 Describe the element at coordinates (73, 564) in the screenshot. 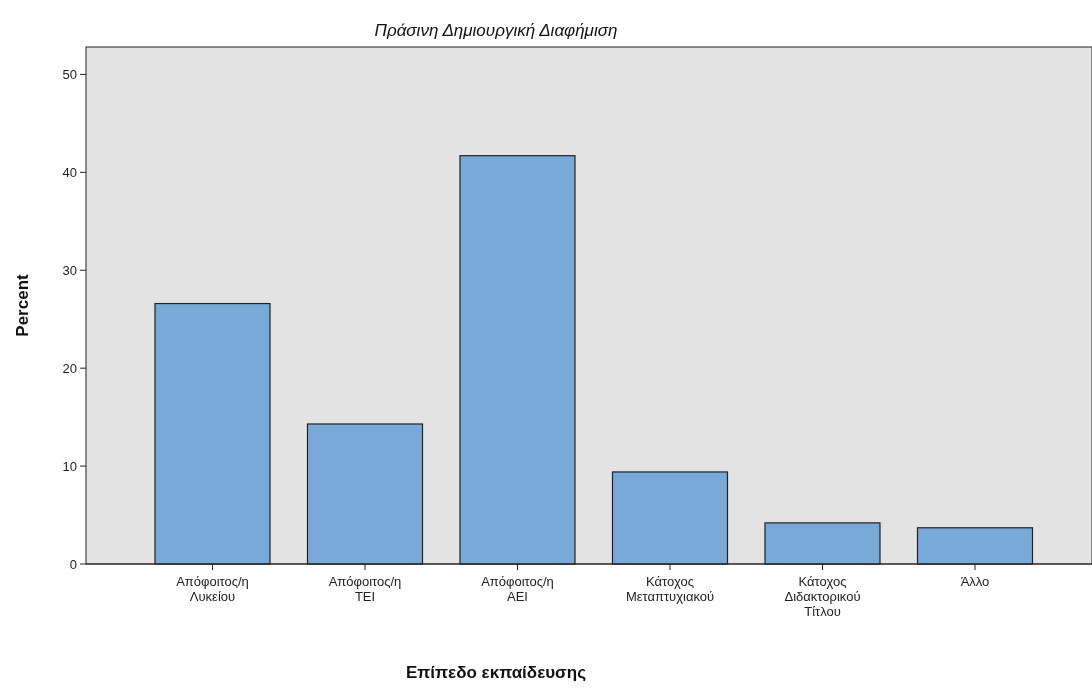

I see `y-tick-label: 0` at that location.